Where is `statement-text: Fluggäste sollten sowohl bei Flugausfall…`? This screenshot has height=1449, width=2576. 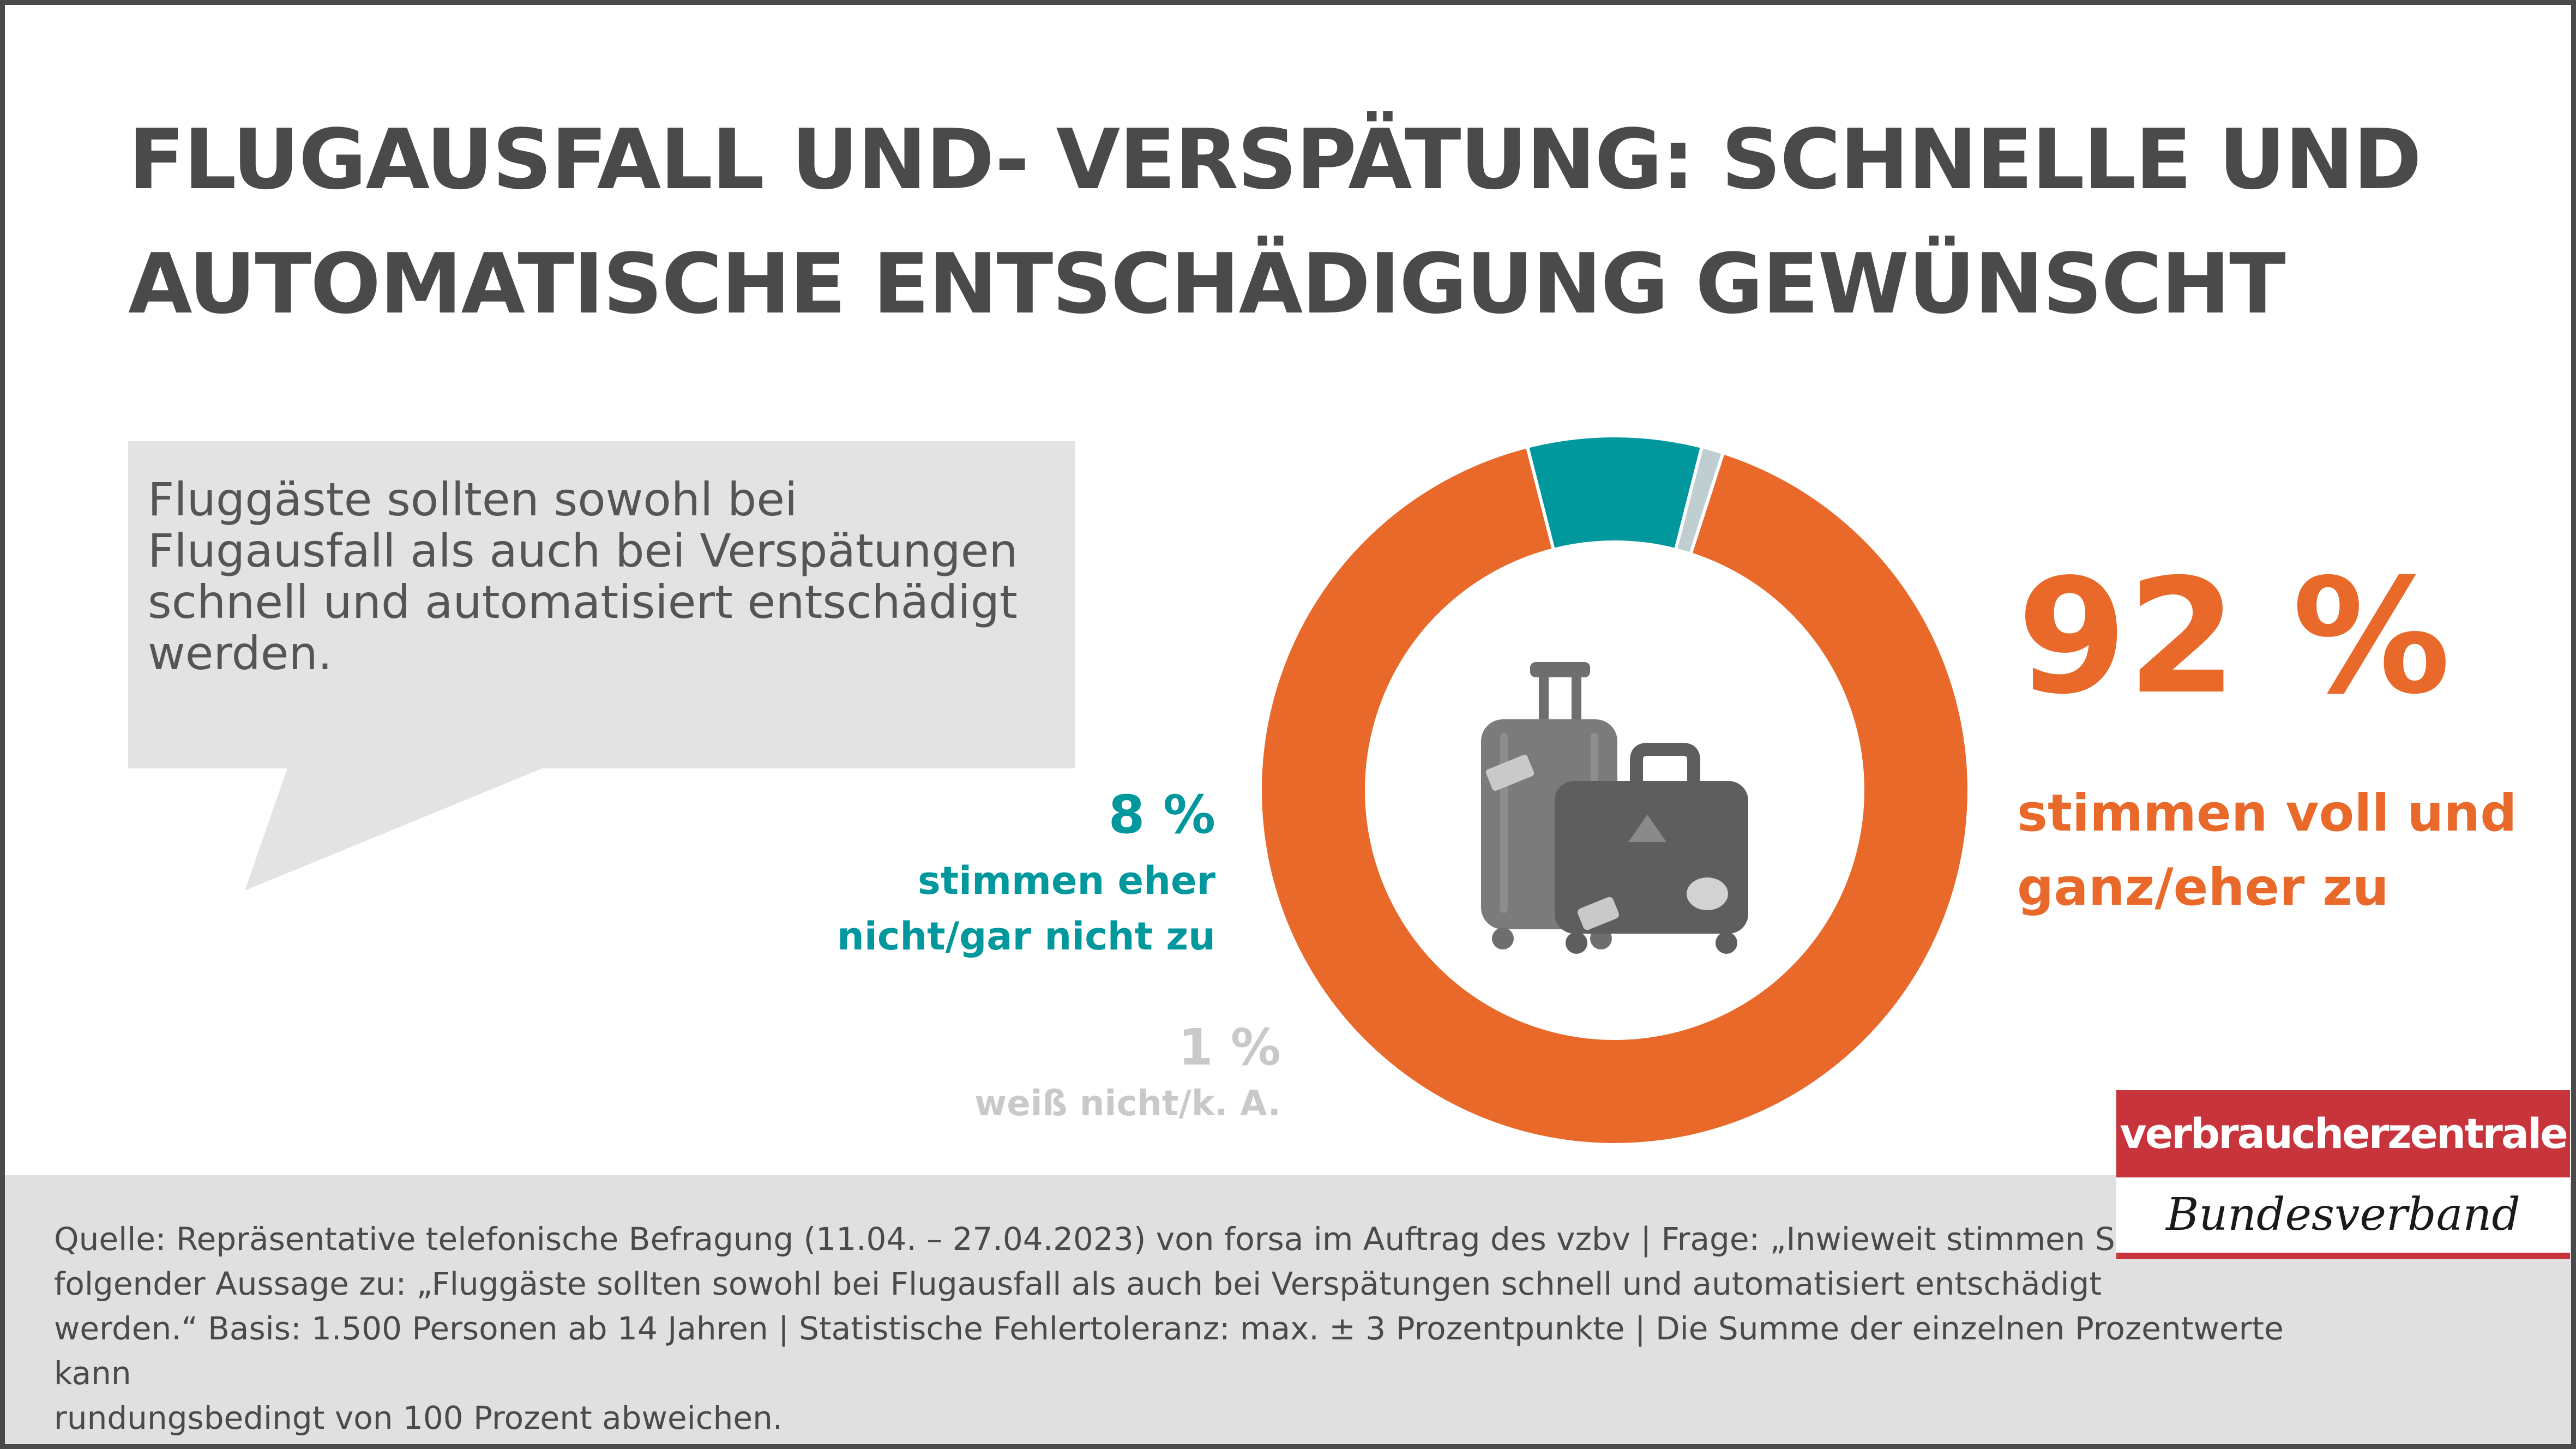
statement-text: Fluggäste sollten sowohl bei Flugausfall… is located at coordinates (606, 576).